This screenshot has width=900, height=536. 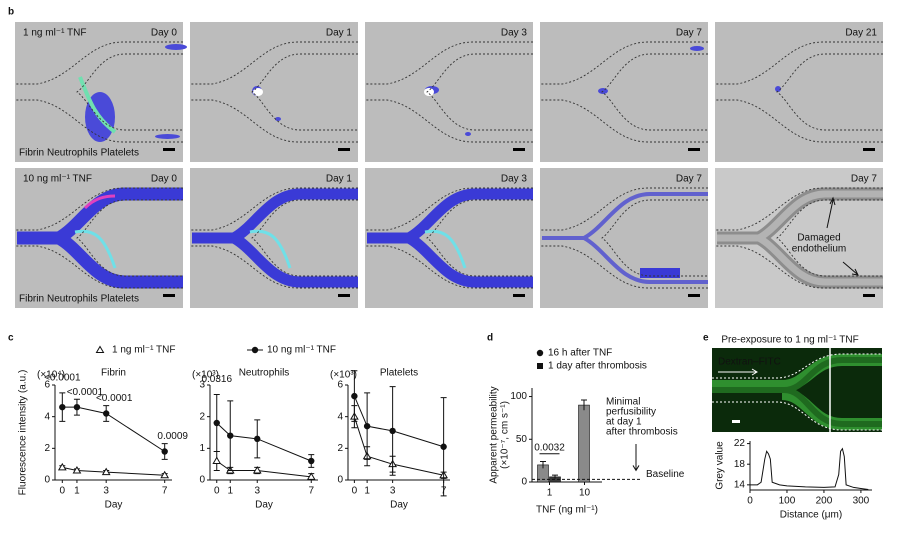 I want to click on neutrophil-signal, so click(x=99, y=202).